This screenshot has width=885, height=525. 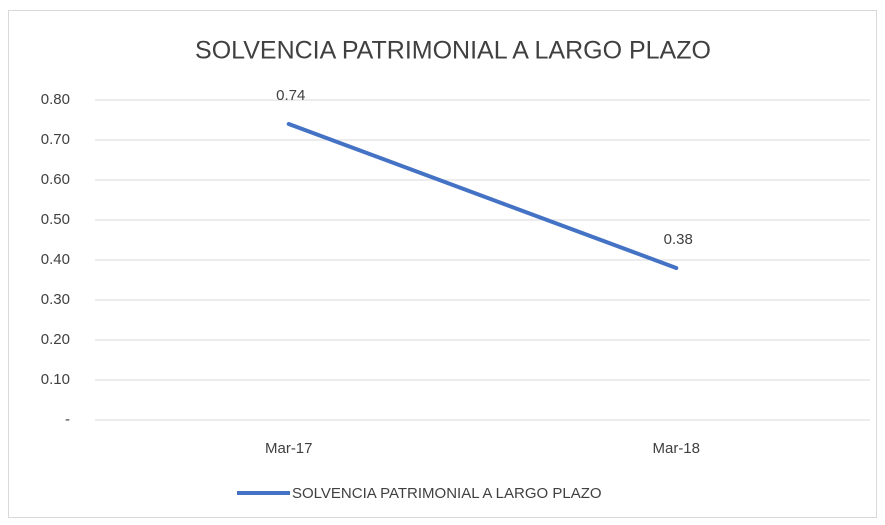 I want to click on y-tick-label: 0.10, so click(x=55, y=379).